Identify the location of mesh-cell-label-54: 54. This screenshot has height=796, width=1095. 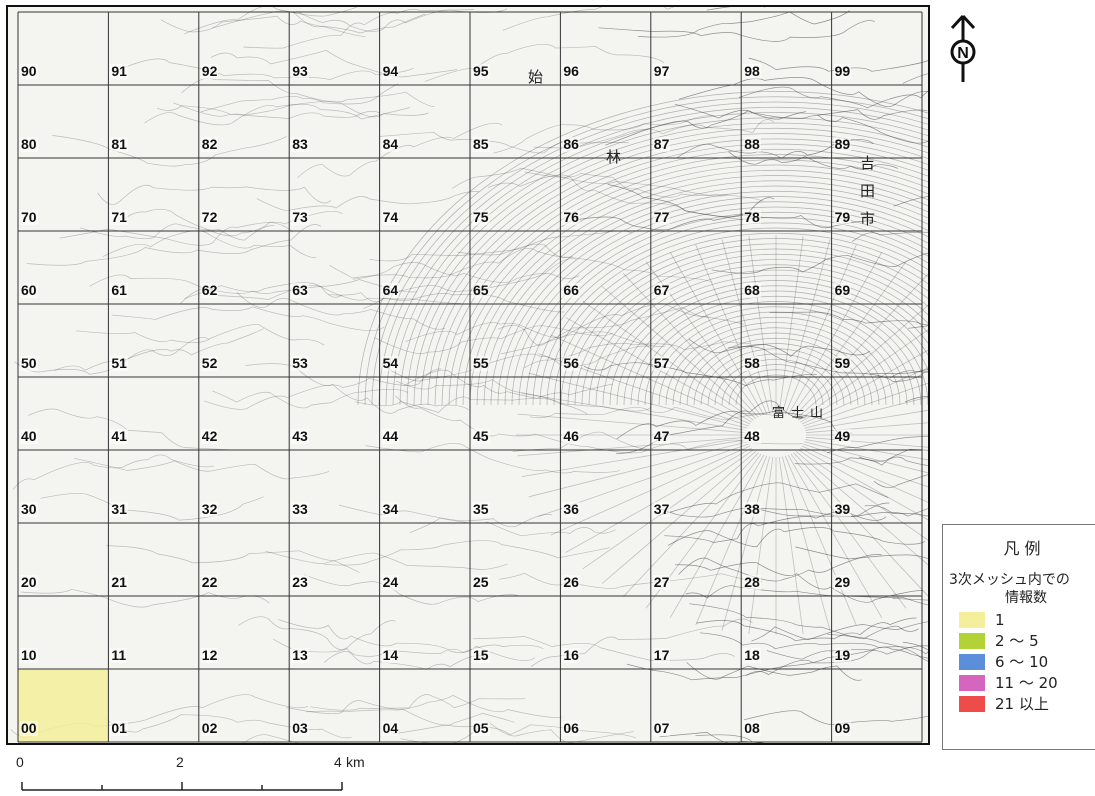
(390, 363).